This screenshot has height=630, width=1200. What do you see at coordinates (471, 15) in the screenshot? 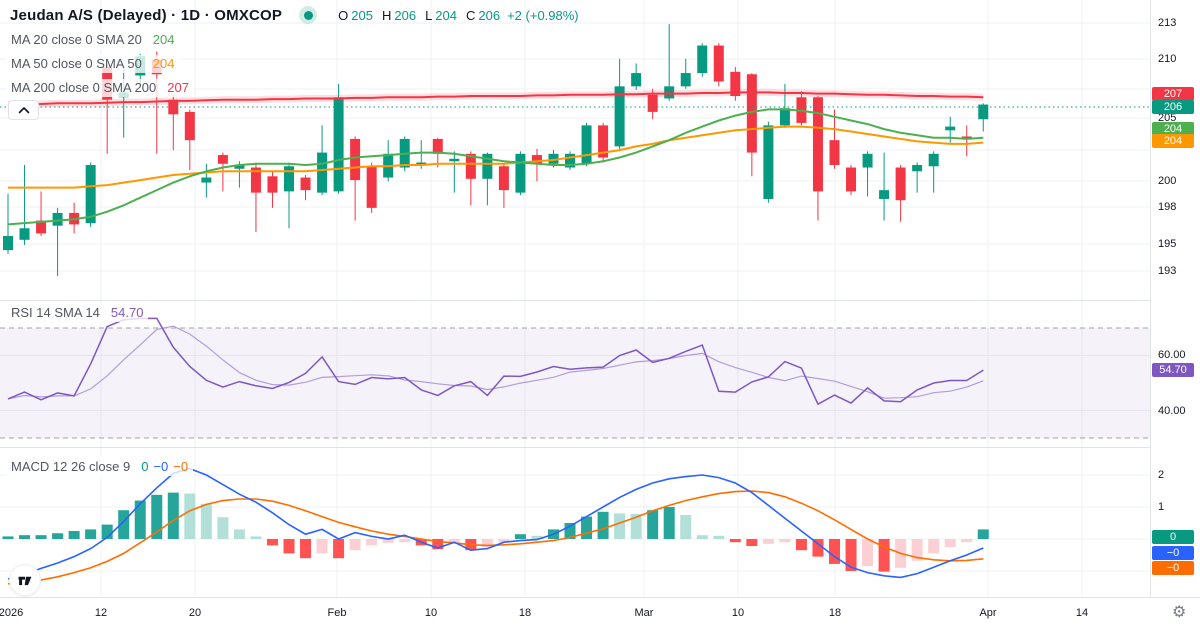
I see `close-label: C` at bounding box center [471, 15].